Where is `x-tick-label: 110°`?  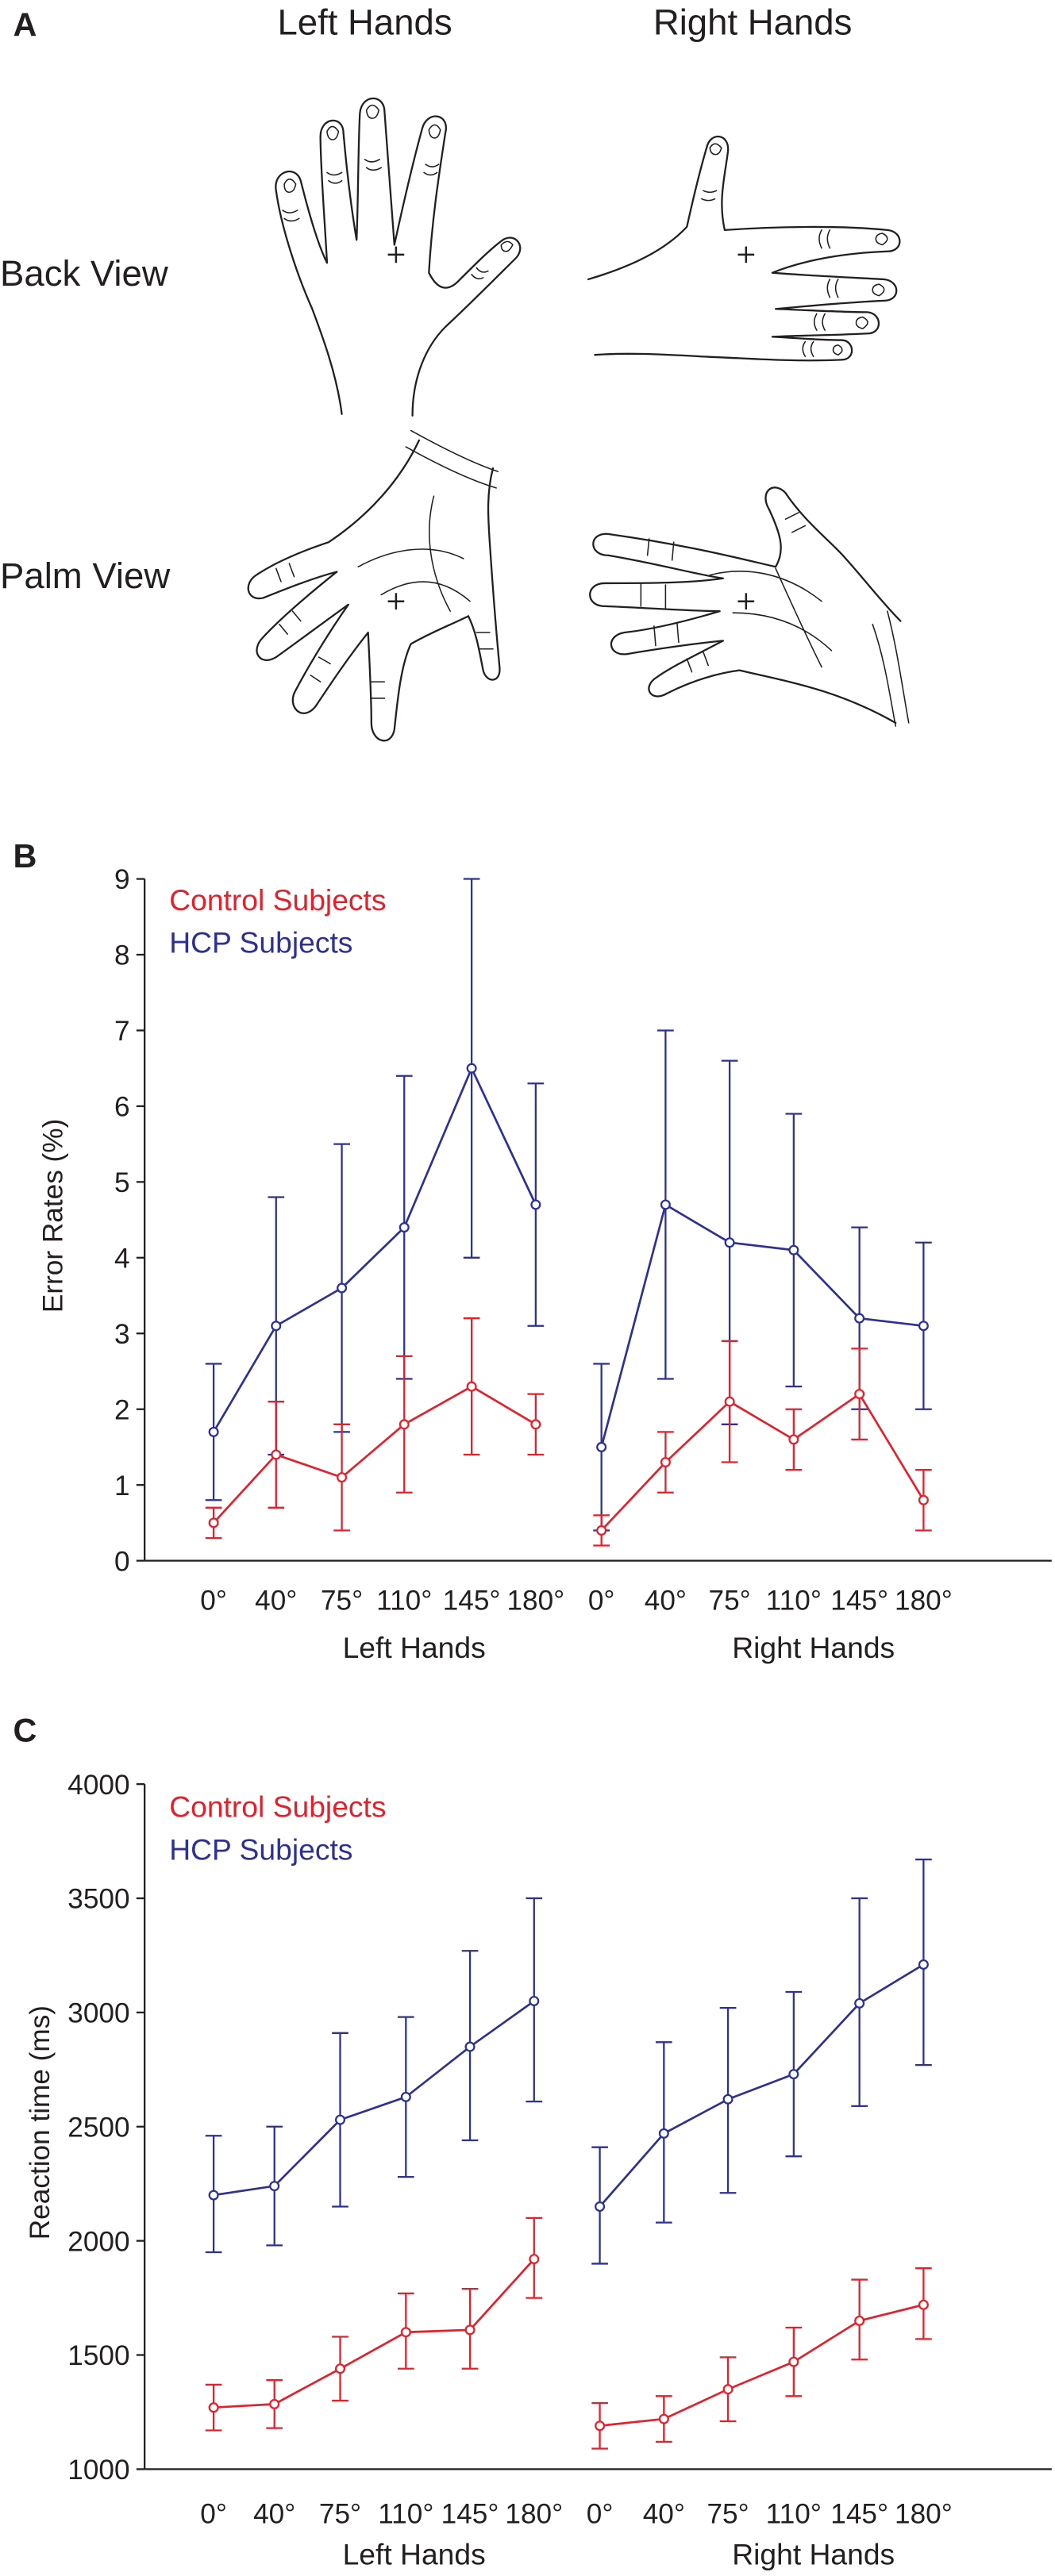 x-tick-label: 110° is located at coordinates (794, 2514).